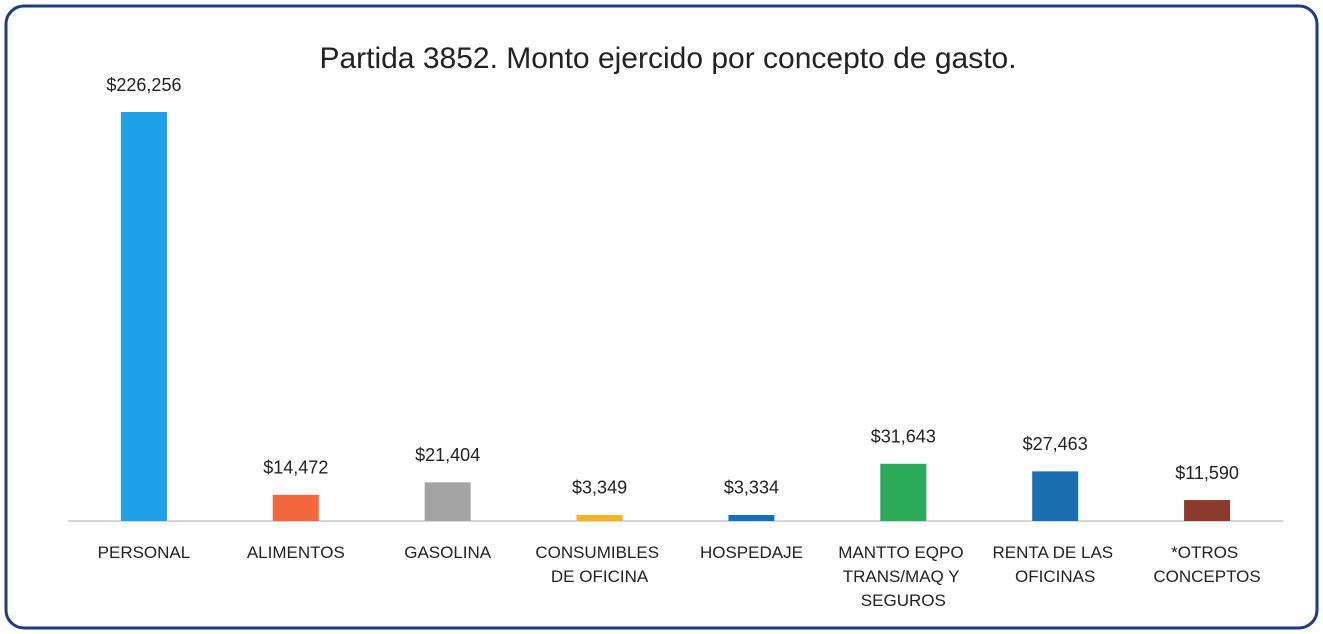 This screenshot has width=1323, height=634. I want to click on data-label: $3,349, so click(599, 488).